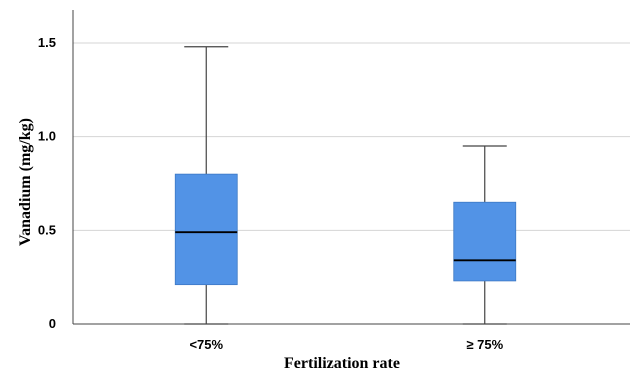 Image resolution: width=633 pixels, height=379 pixels. I want to click on y-tick-label: 0.5, so click(47, 229).